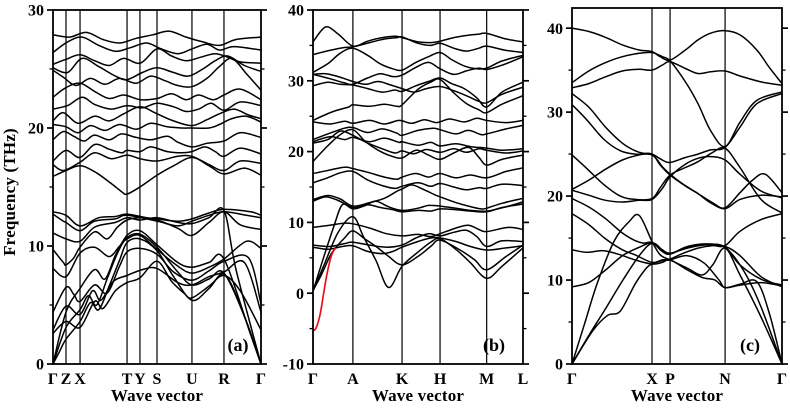 Image resolution: width=790 pixels, height=416 pixels. I want to click on panel-label-c: (c), so click(750, 345).